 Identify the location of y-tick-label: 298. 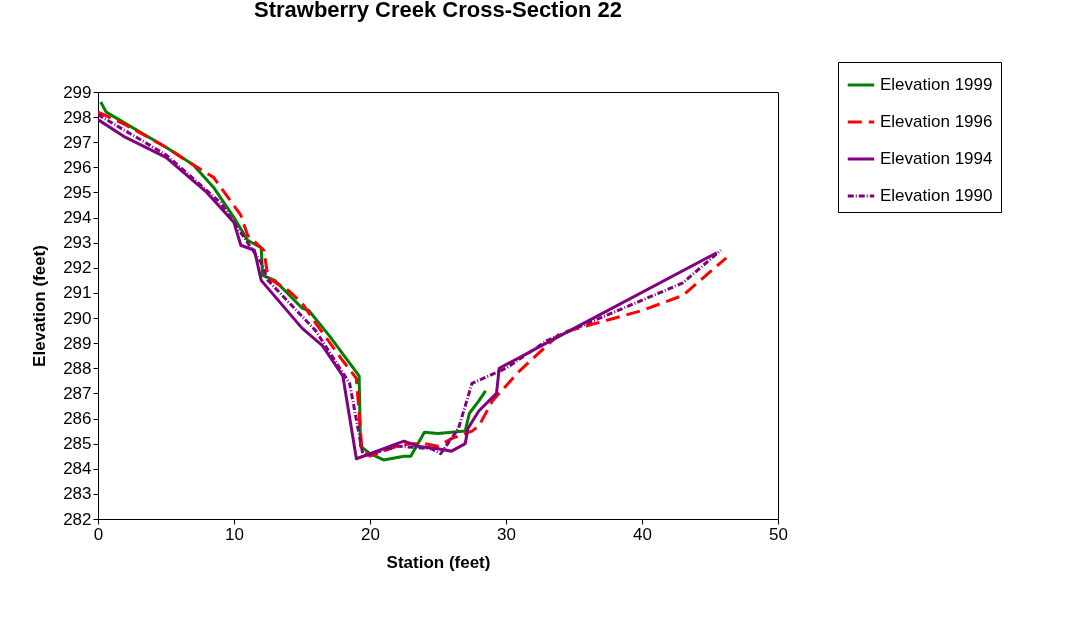
(77, 117).